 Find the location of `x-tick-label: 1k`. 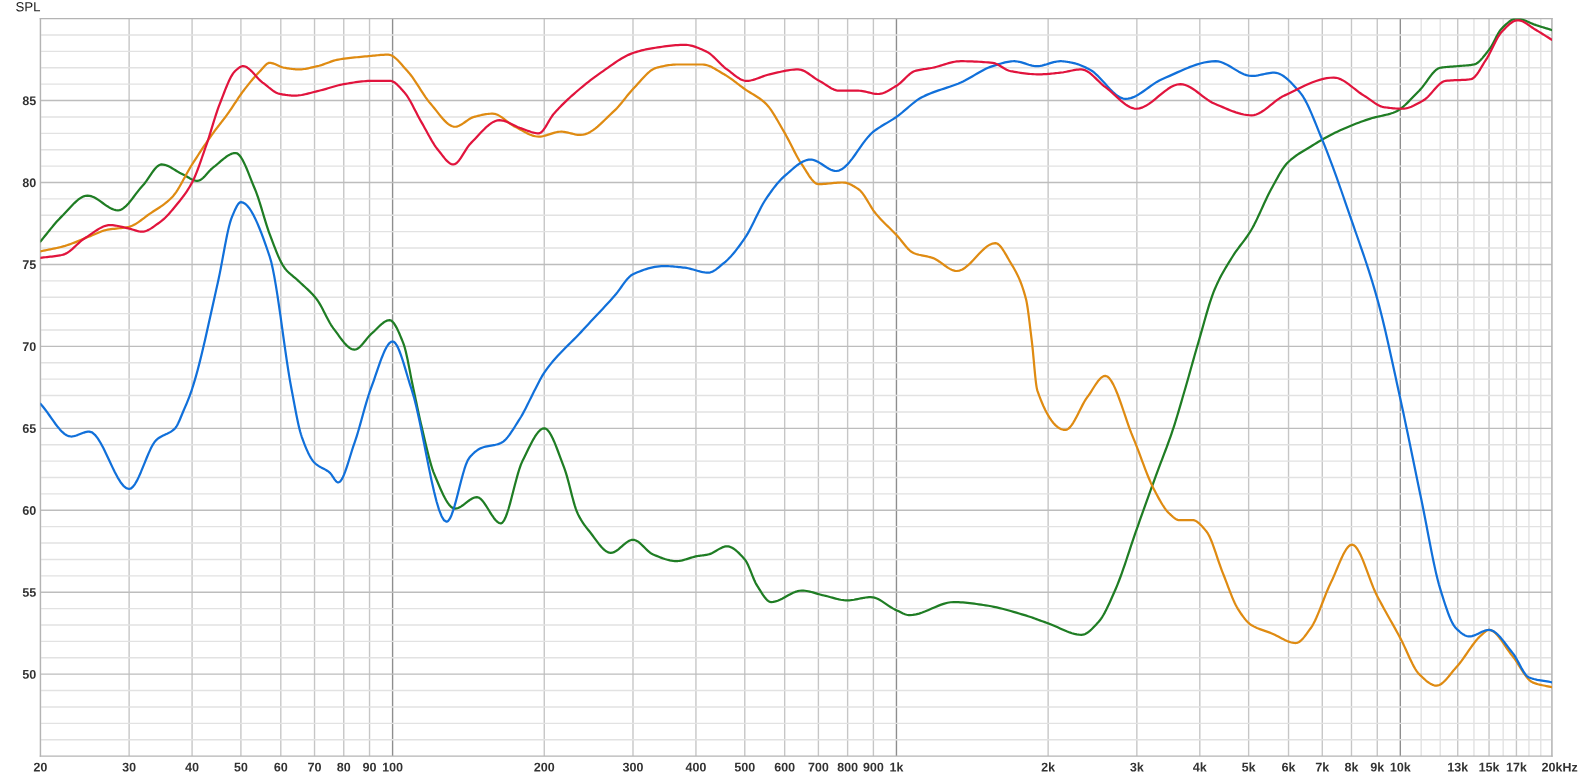

x-tick-label: 1k is located at coordinates (897, 767).